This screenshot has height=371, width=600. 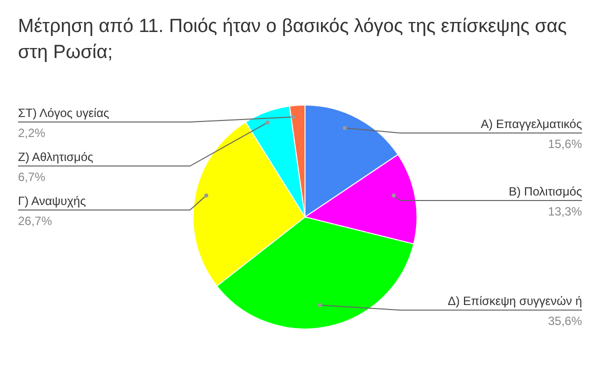 I want to click on data-label: 13,3%, so click(x=565, y=211).